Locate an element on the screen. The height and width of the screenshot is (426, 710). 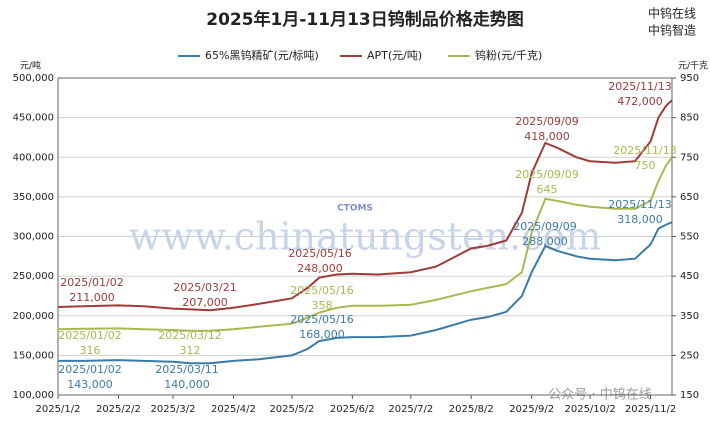
annotation-value: 318,000 is located at coordinates (640, 219).